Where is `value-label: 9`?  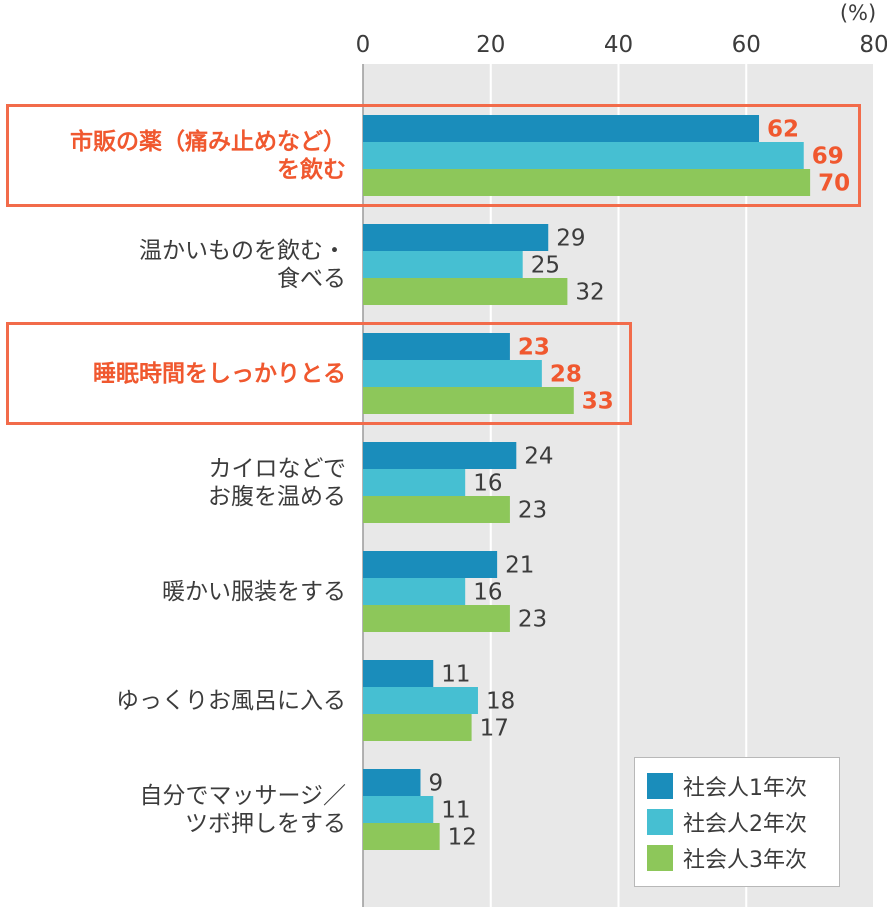 value-label: 9 is located at coordinates (435, 784).